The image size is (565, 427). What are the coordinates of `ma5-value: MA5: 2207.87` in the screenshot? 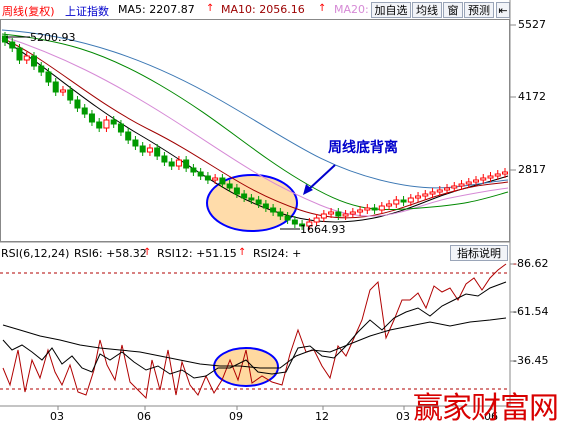 It's located at (156, 9).